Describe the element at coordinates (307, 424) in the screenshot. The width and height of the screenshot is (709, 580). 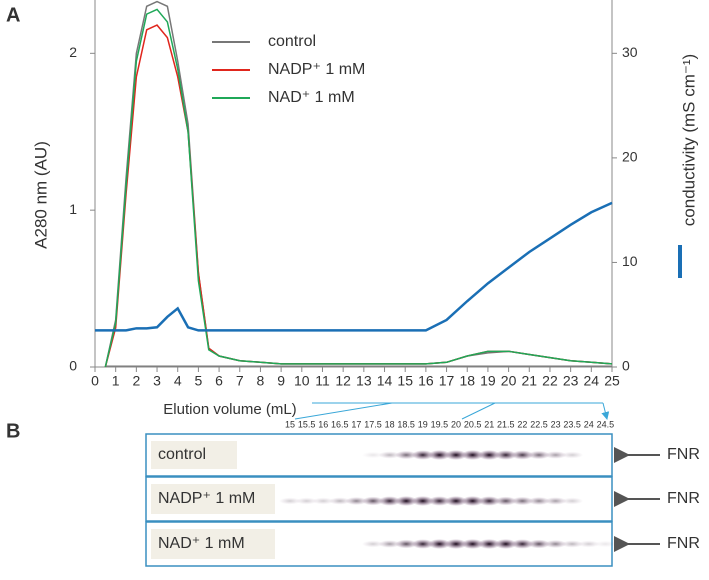
I see `fraction-label: 15.5` at that location.